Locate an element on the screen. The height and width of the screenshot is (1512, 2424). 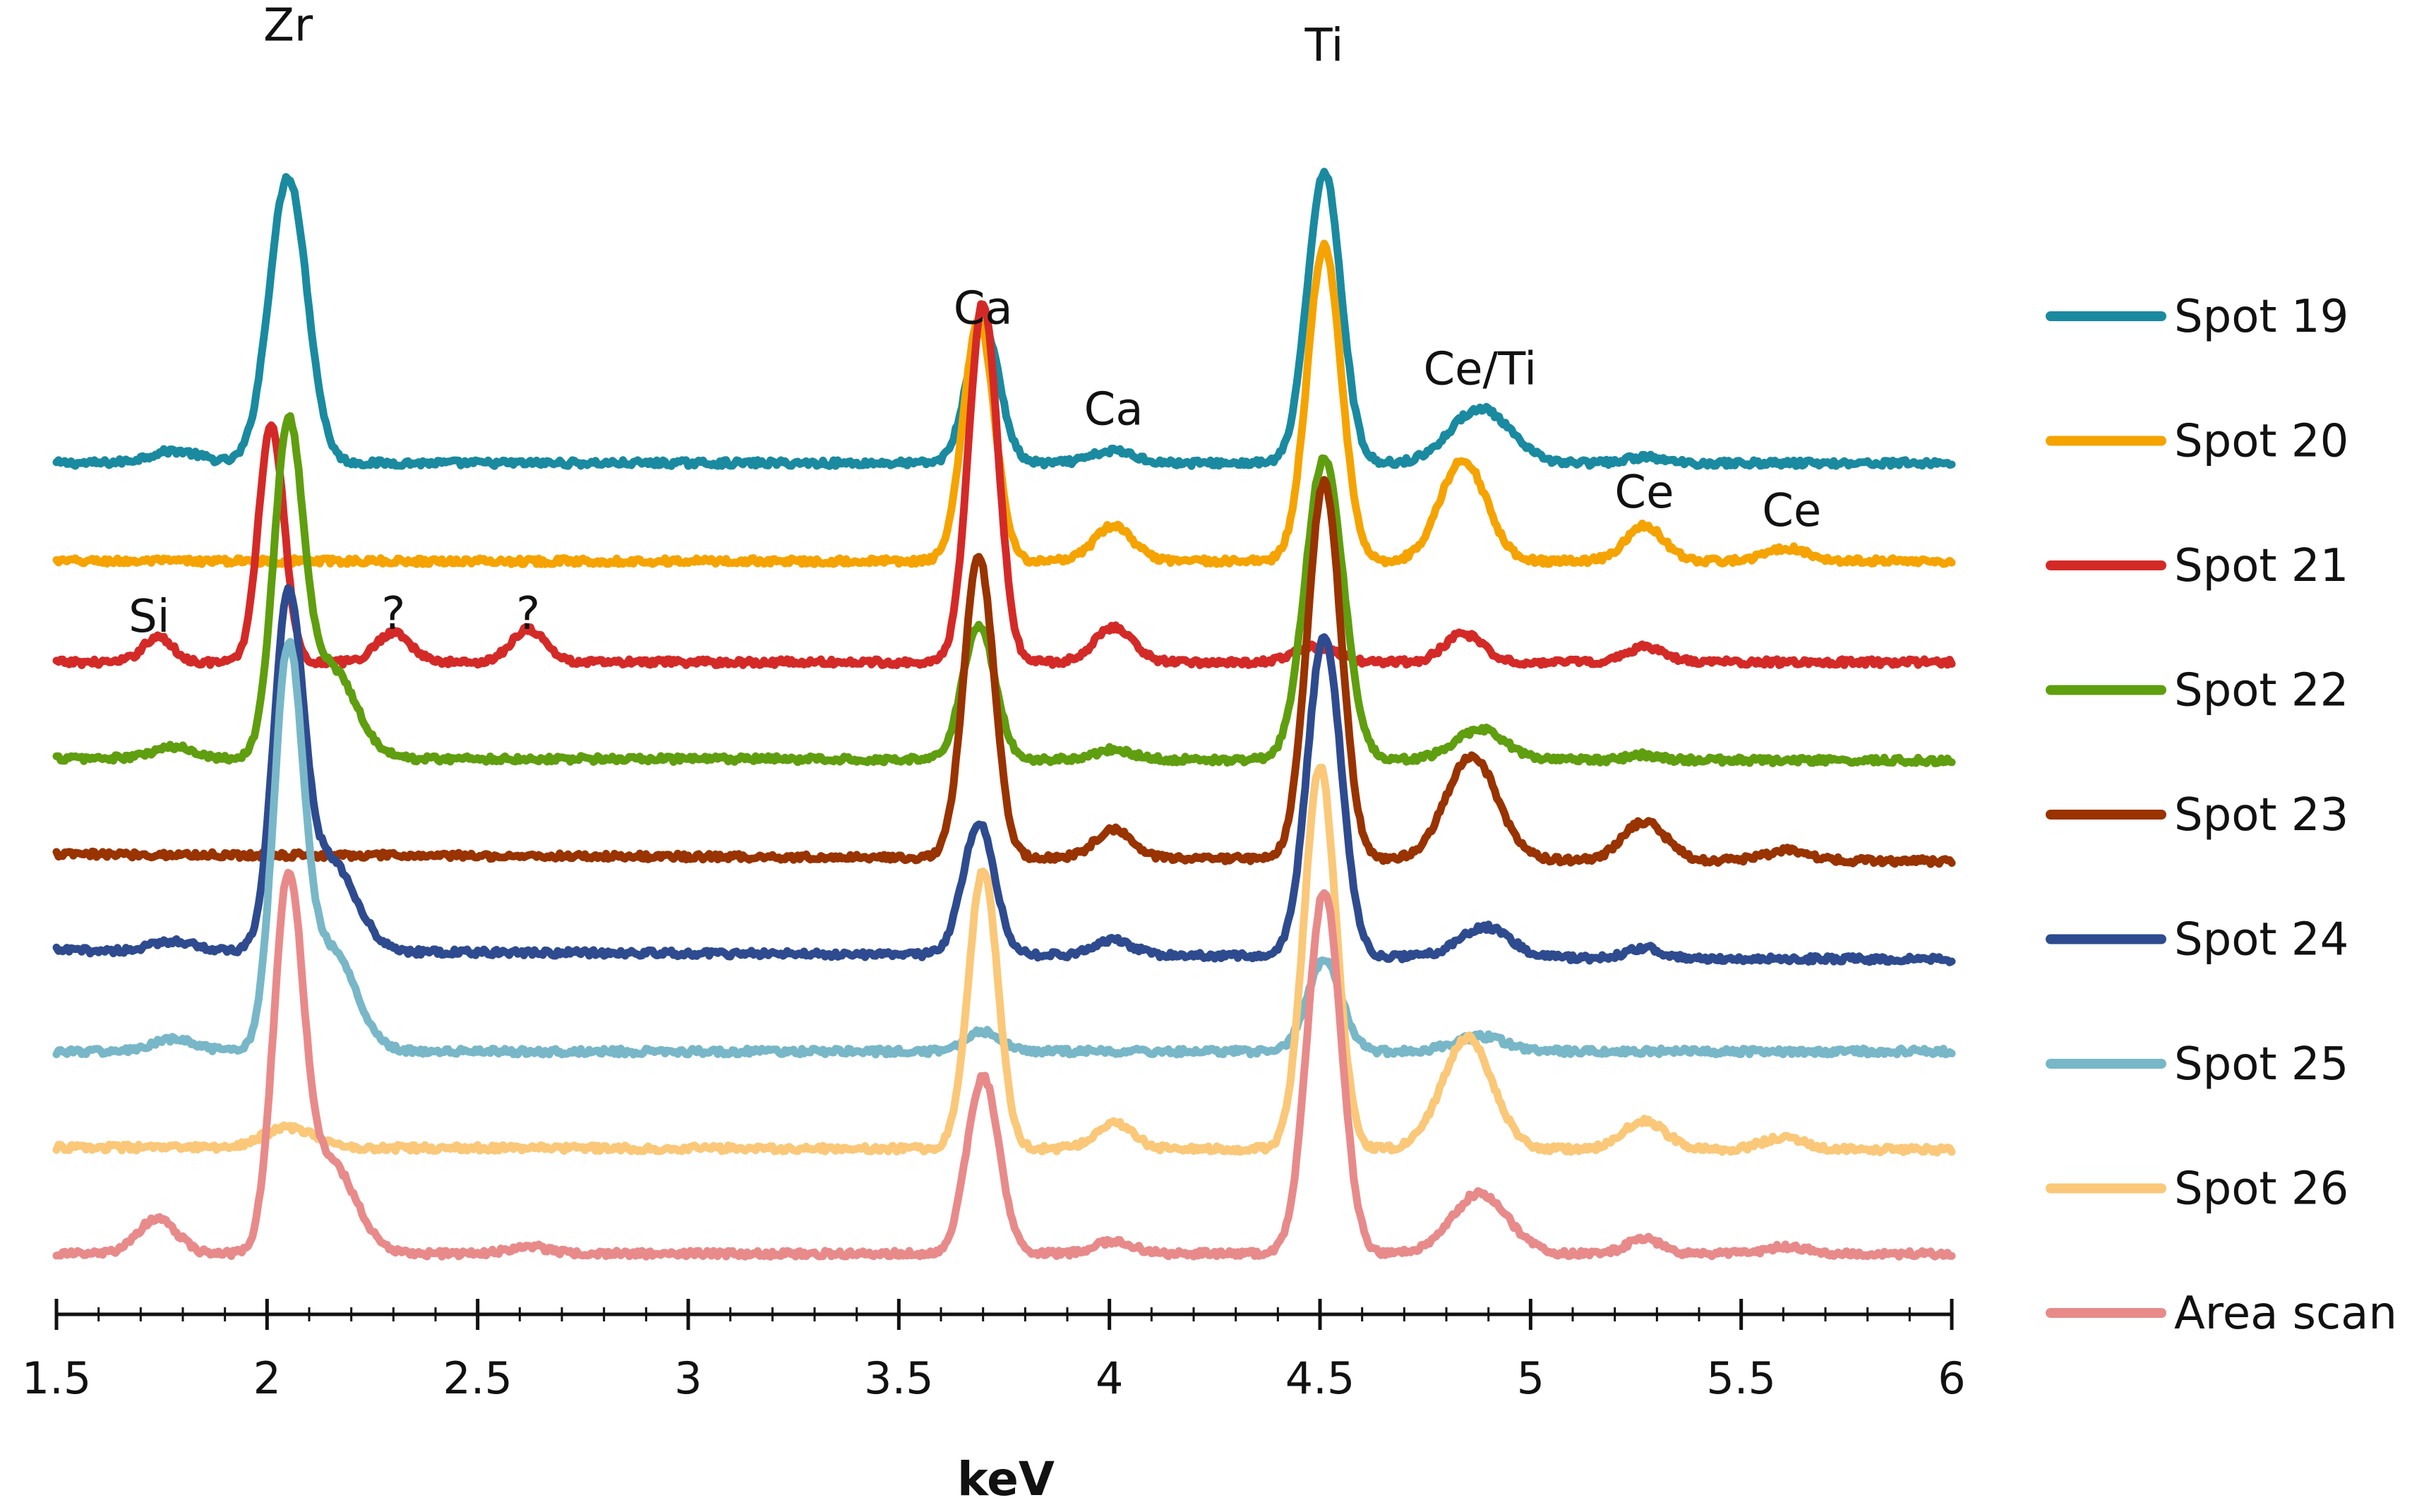
legend-label: Spot 20 is located at coordinates (2261, 442).